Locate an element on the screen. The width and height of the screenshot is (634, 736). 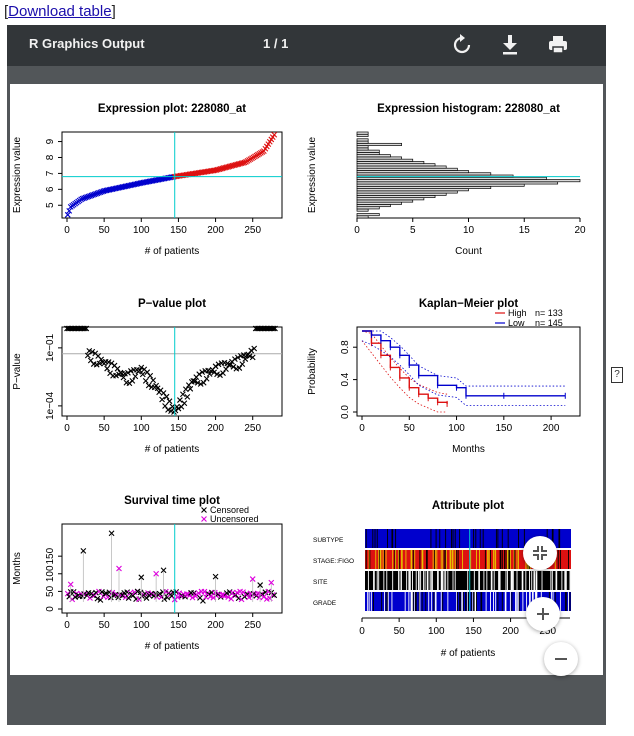
y-tick-label: 6 is located at coordinates (50, 189).